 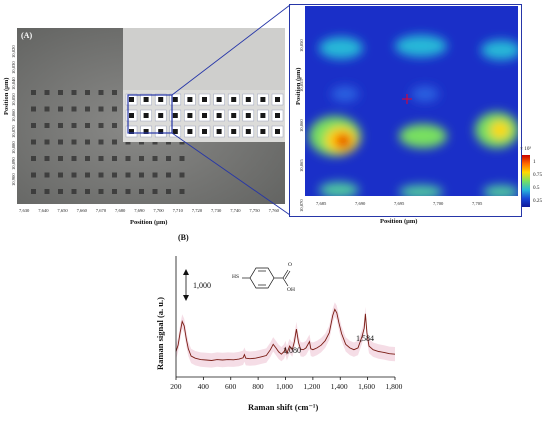 I want to click on map-x-tick: 7,690, so click(x=360, y=203).